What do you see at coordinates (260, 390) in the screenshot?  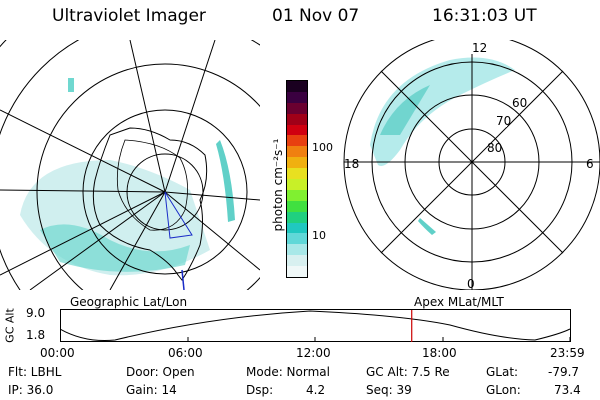 I see `status-dsp-label: Dsp:` at bounding box center [260, 390].